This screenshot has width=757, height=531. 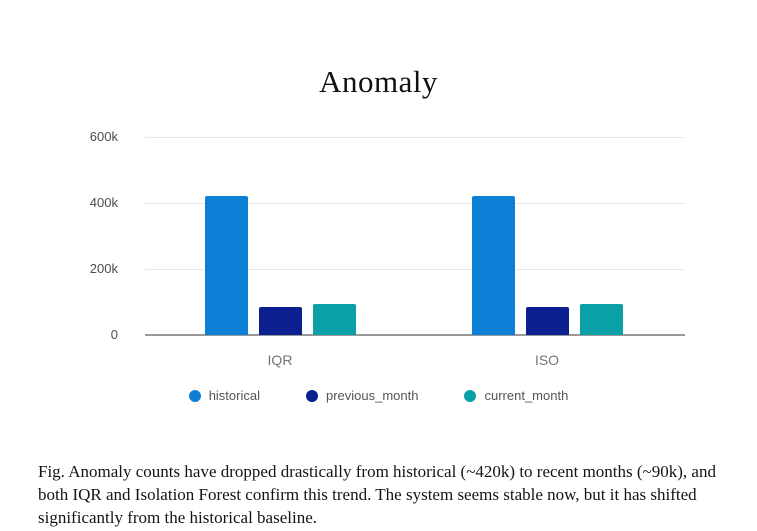 What do you see at coordinates (415, 335) in the screenshot?
I see `x-axis-baseline` at bounding box center [415, 335].